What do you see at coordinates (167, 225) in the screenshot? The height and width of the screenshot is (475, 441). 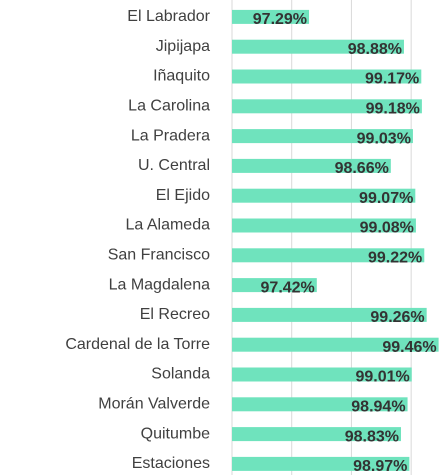 I see `y-tick-label: La Alameda` at bounding box center [167, 225].